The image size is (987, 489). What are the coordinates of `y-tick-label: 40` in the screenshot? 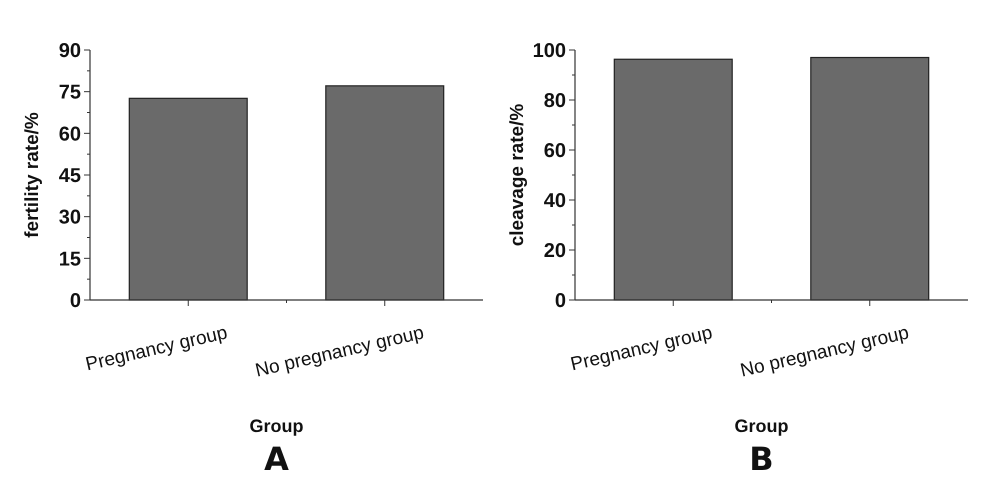 It's located at (555, 201).